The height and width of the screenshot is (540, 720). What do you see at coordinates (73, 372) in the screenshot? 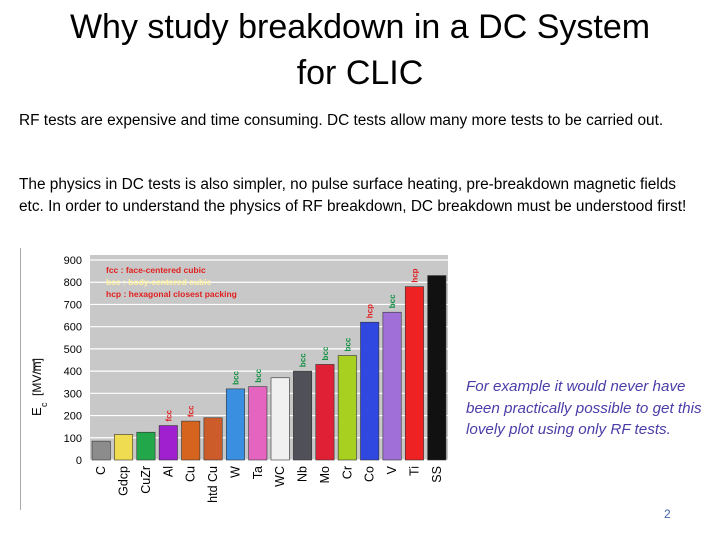
I see `y-tick-label: 400` at bounding box center [73, 372].